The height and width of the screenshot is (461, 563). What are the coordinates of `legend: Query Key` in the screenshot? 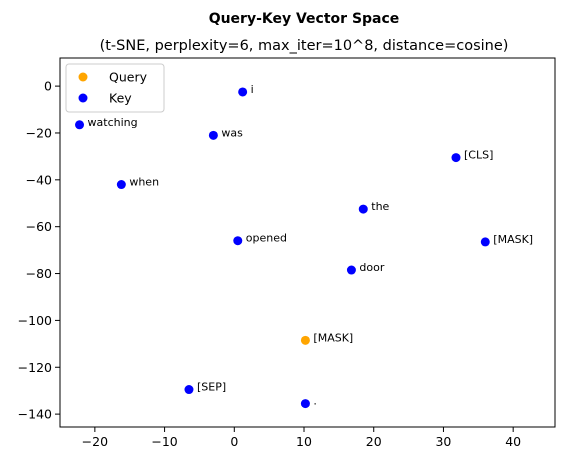 It's located at (115, 88).